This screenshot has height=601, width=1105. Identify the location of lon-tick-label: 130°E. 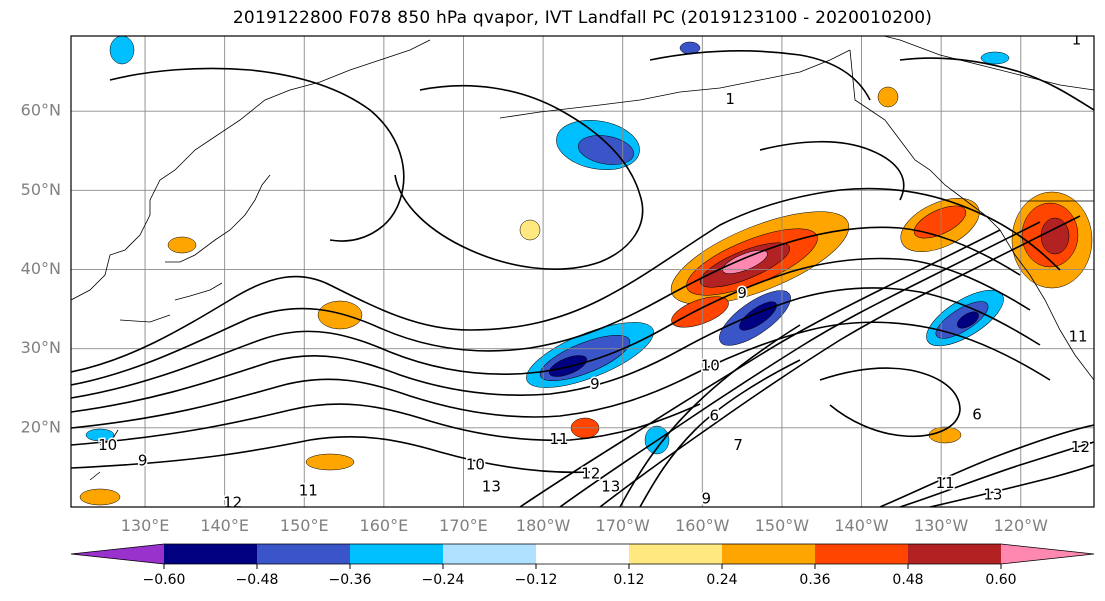
(145, 525).